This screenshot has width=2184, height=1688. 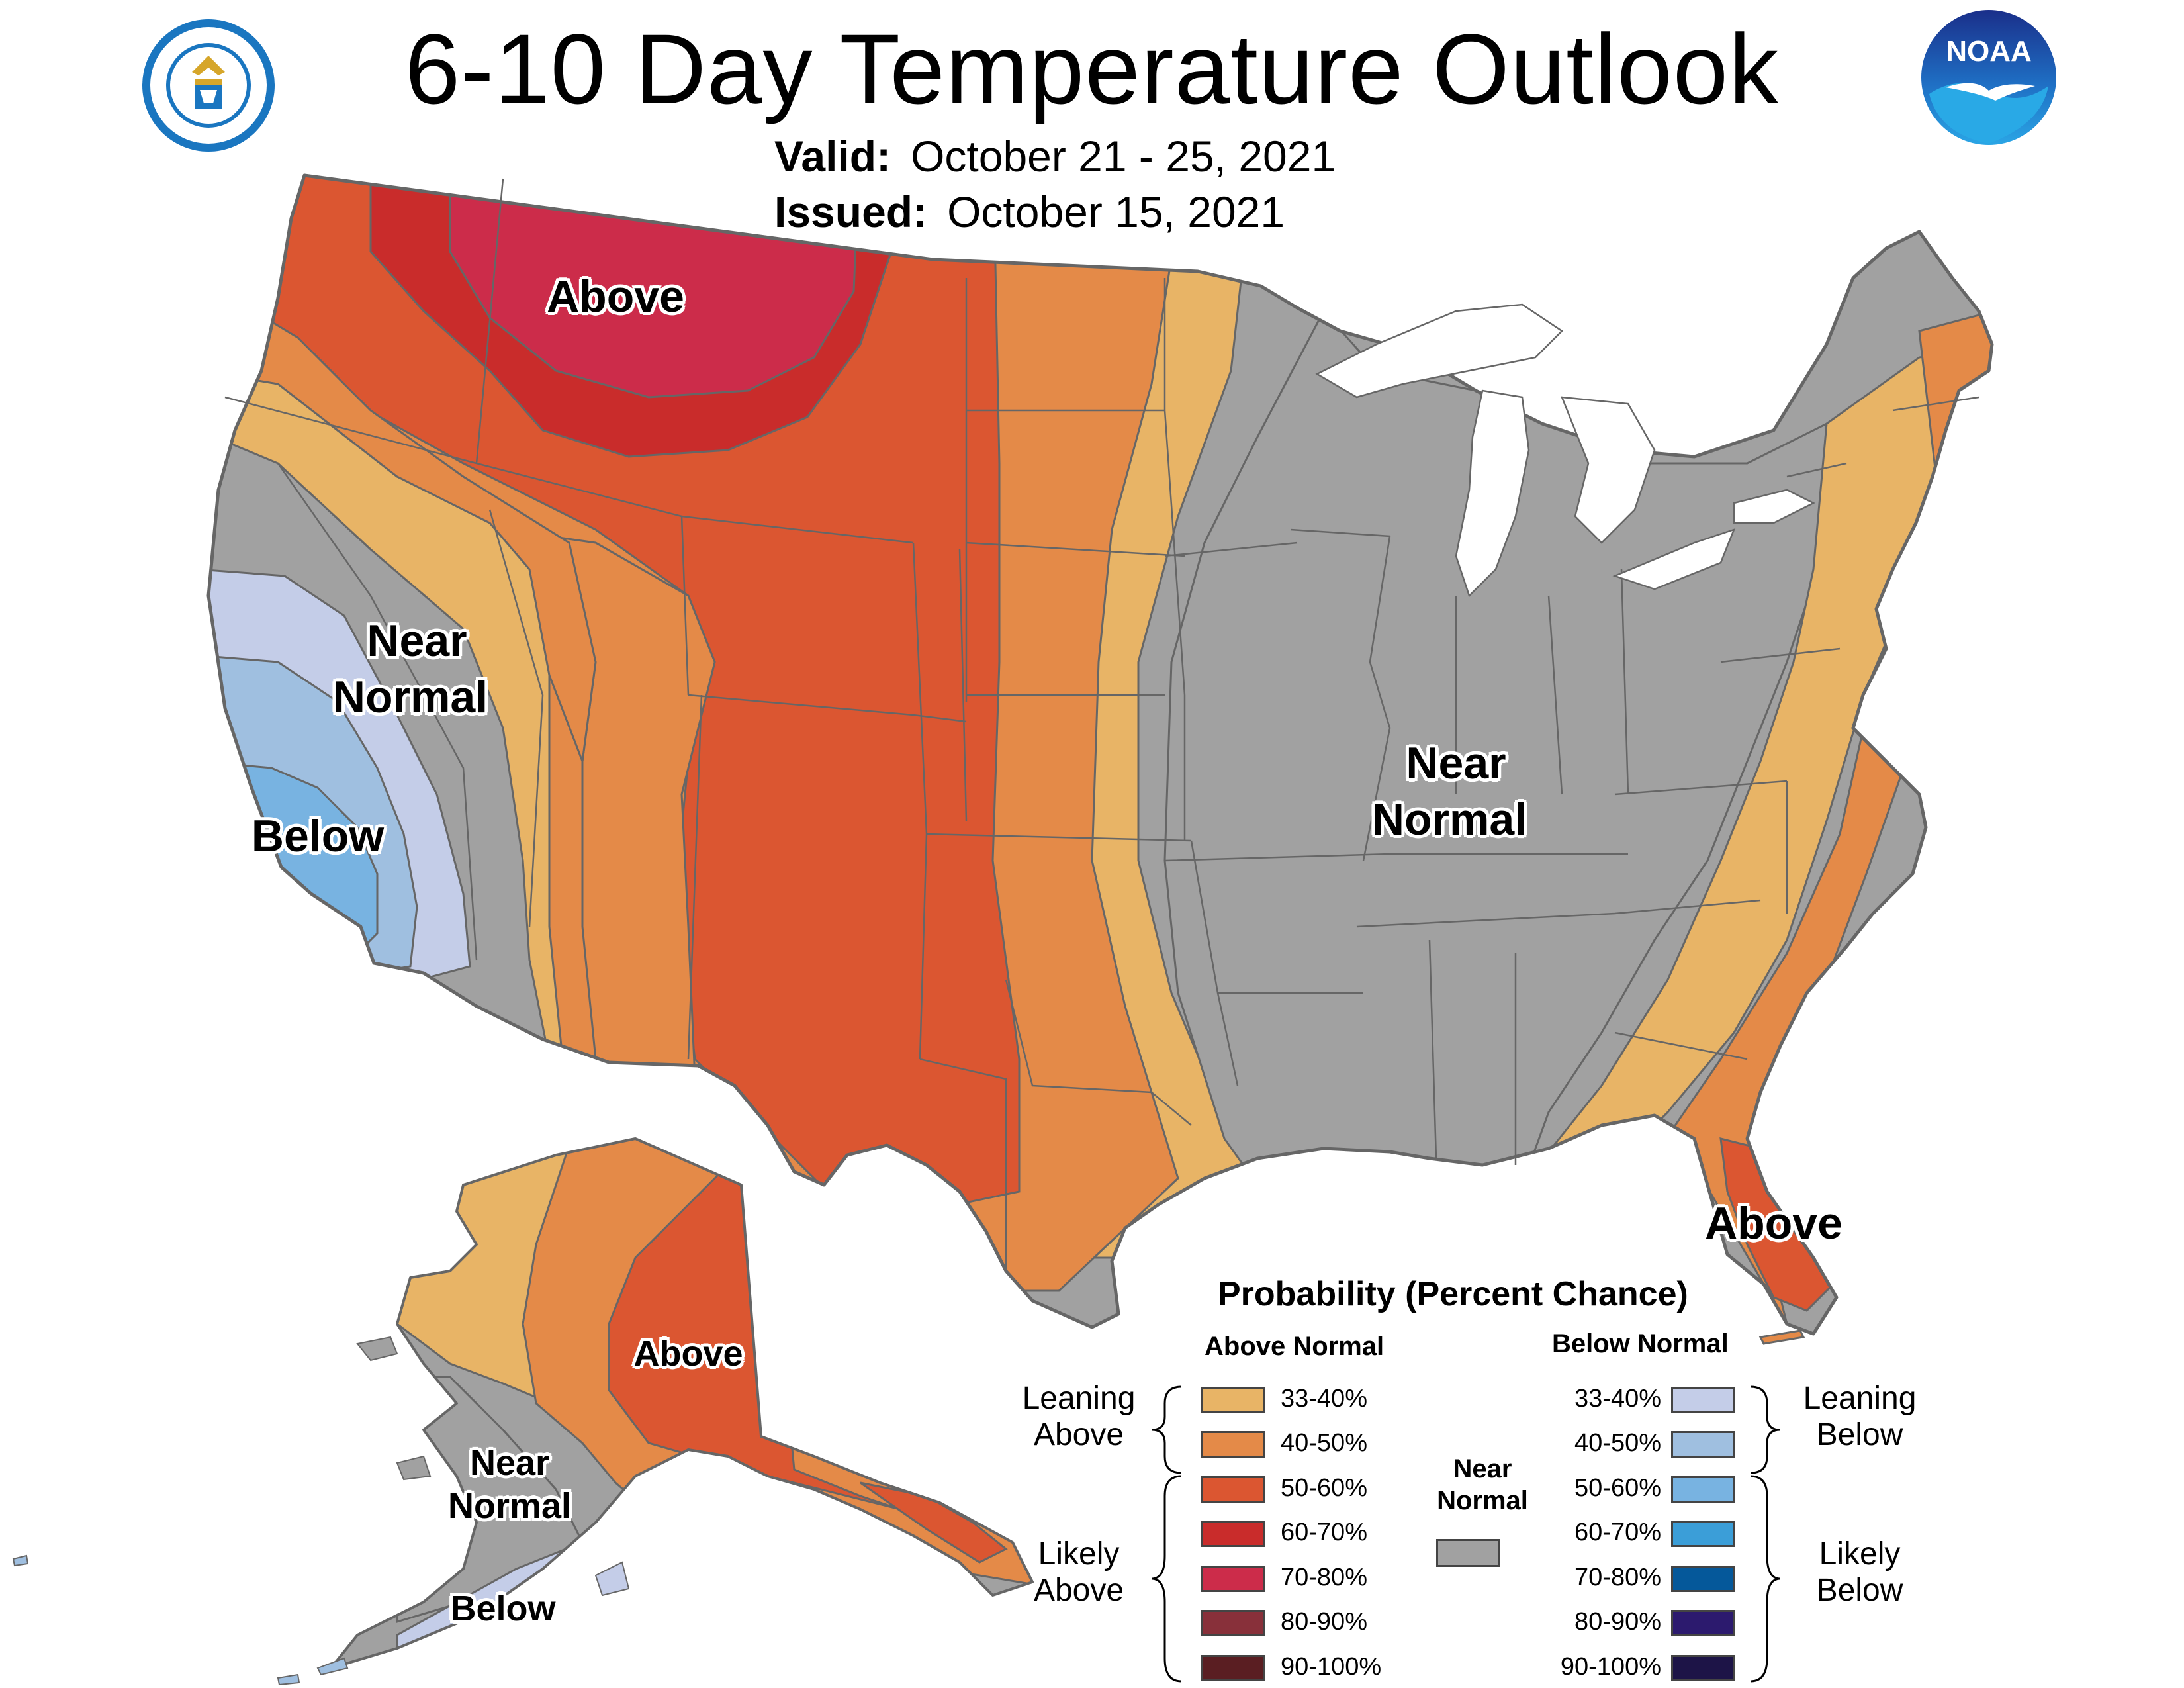 What do you see at coordinates (1482, 1500) in the screenshot?
I see `legend-near-normal-2: Normal` at bounding box center [1482, 1500].